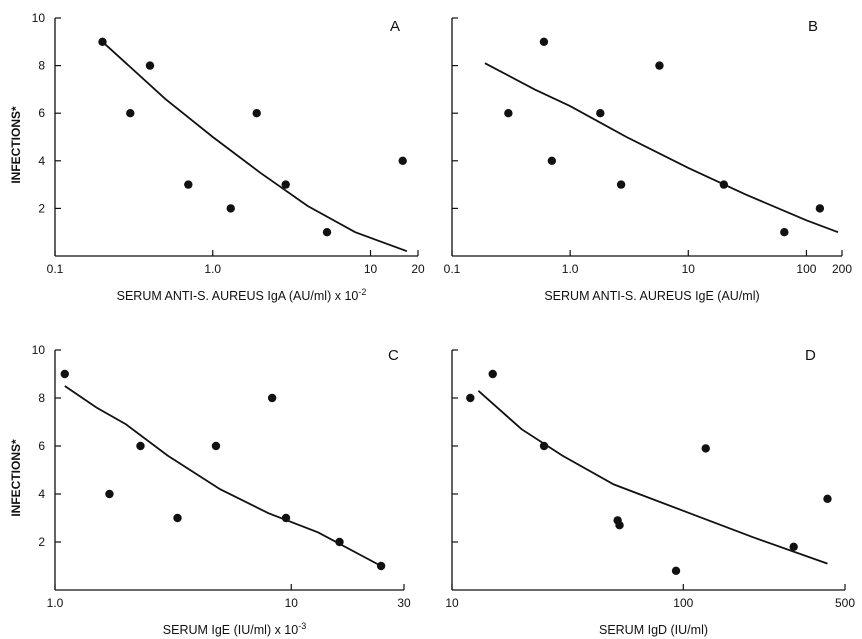  I want to click on panel-letter: C, so click(393, 355).